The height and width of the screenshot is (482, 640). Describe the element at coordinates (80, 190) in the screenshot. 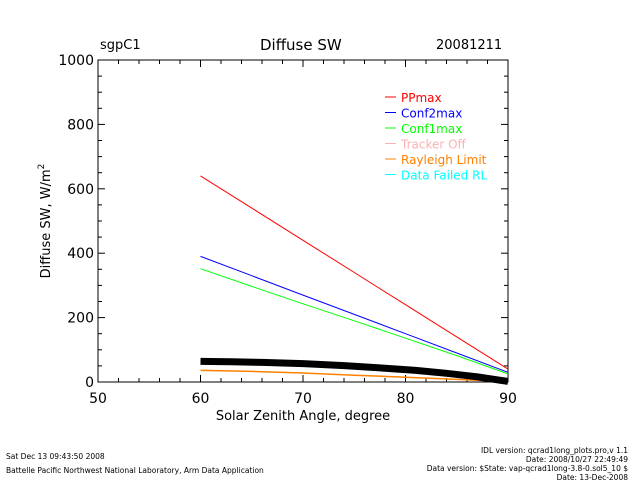

I see `y-tick-label: 600` at that location.